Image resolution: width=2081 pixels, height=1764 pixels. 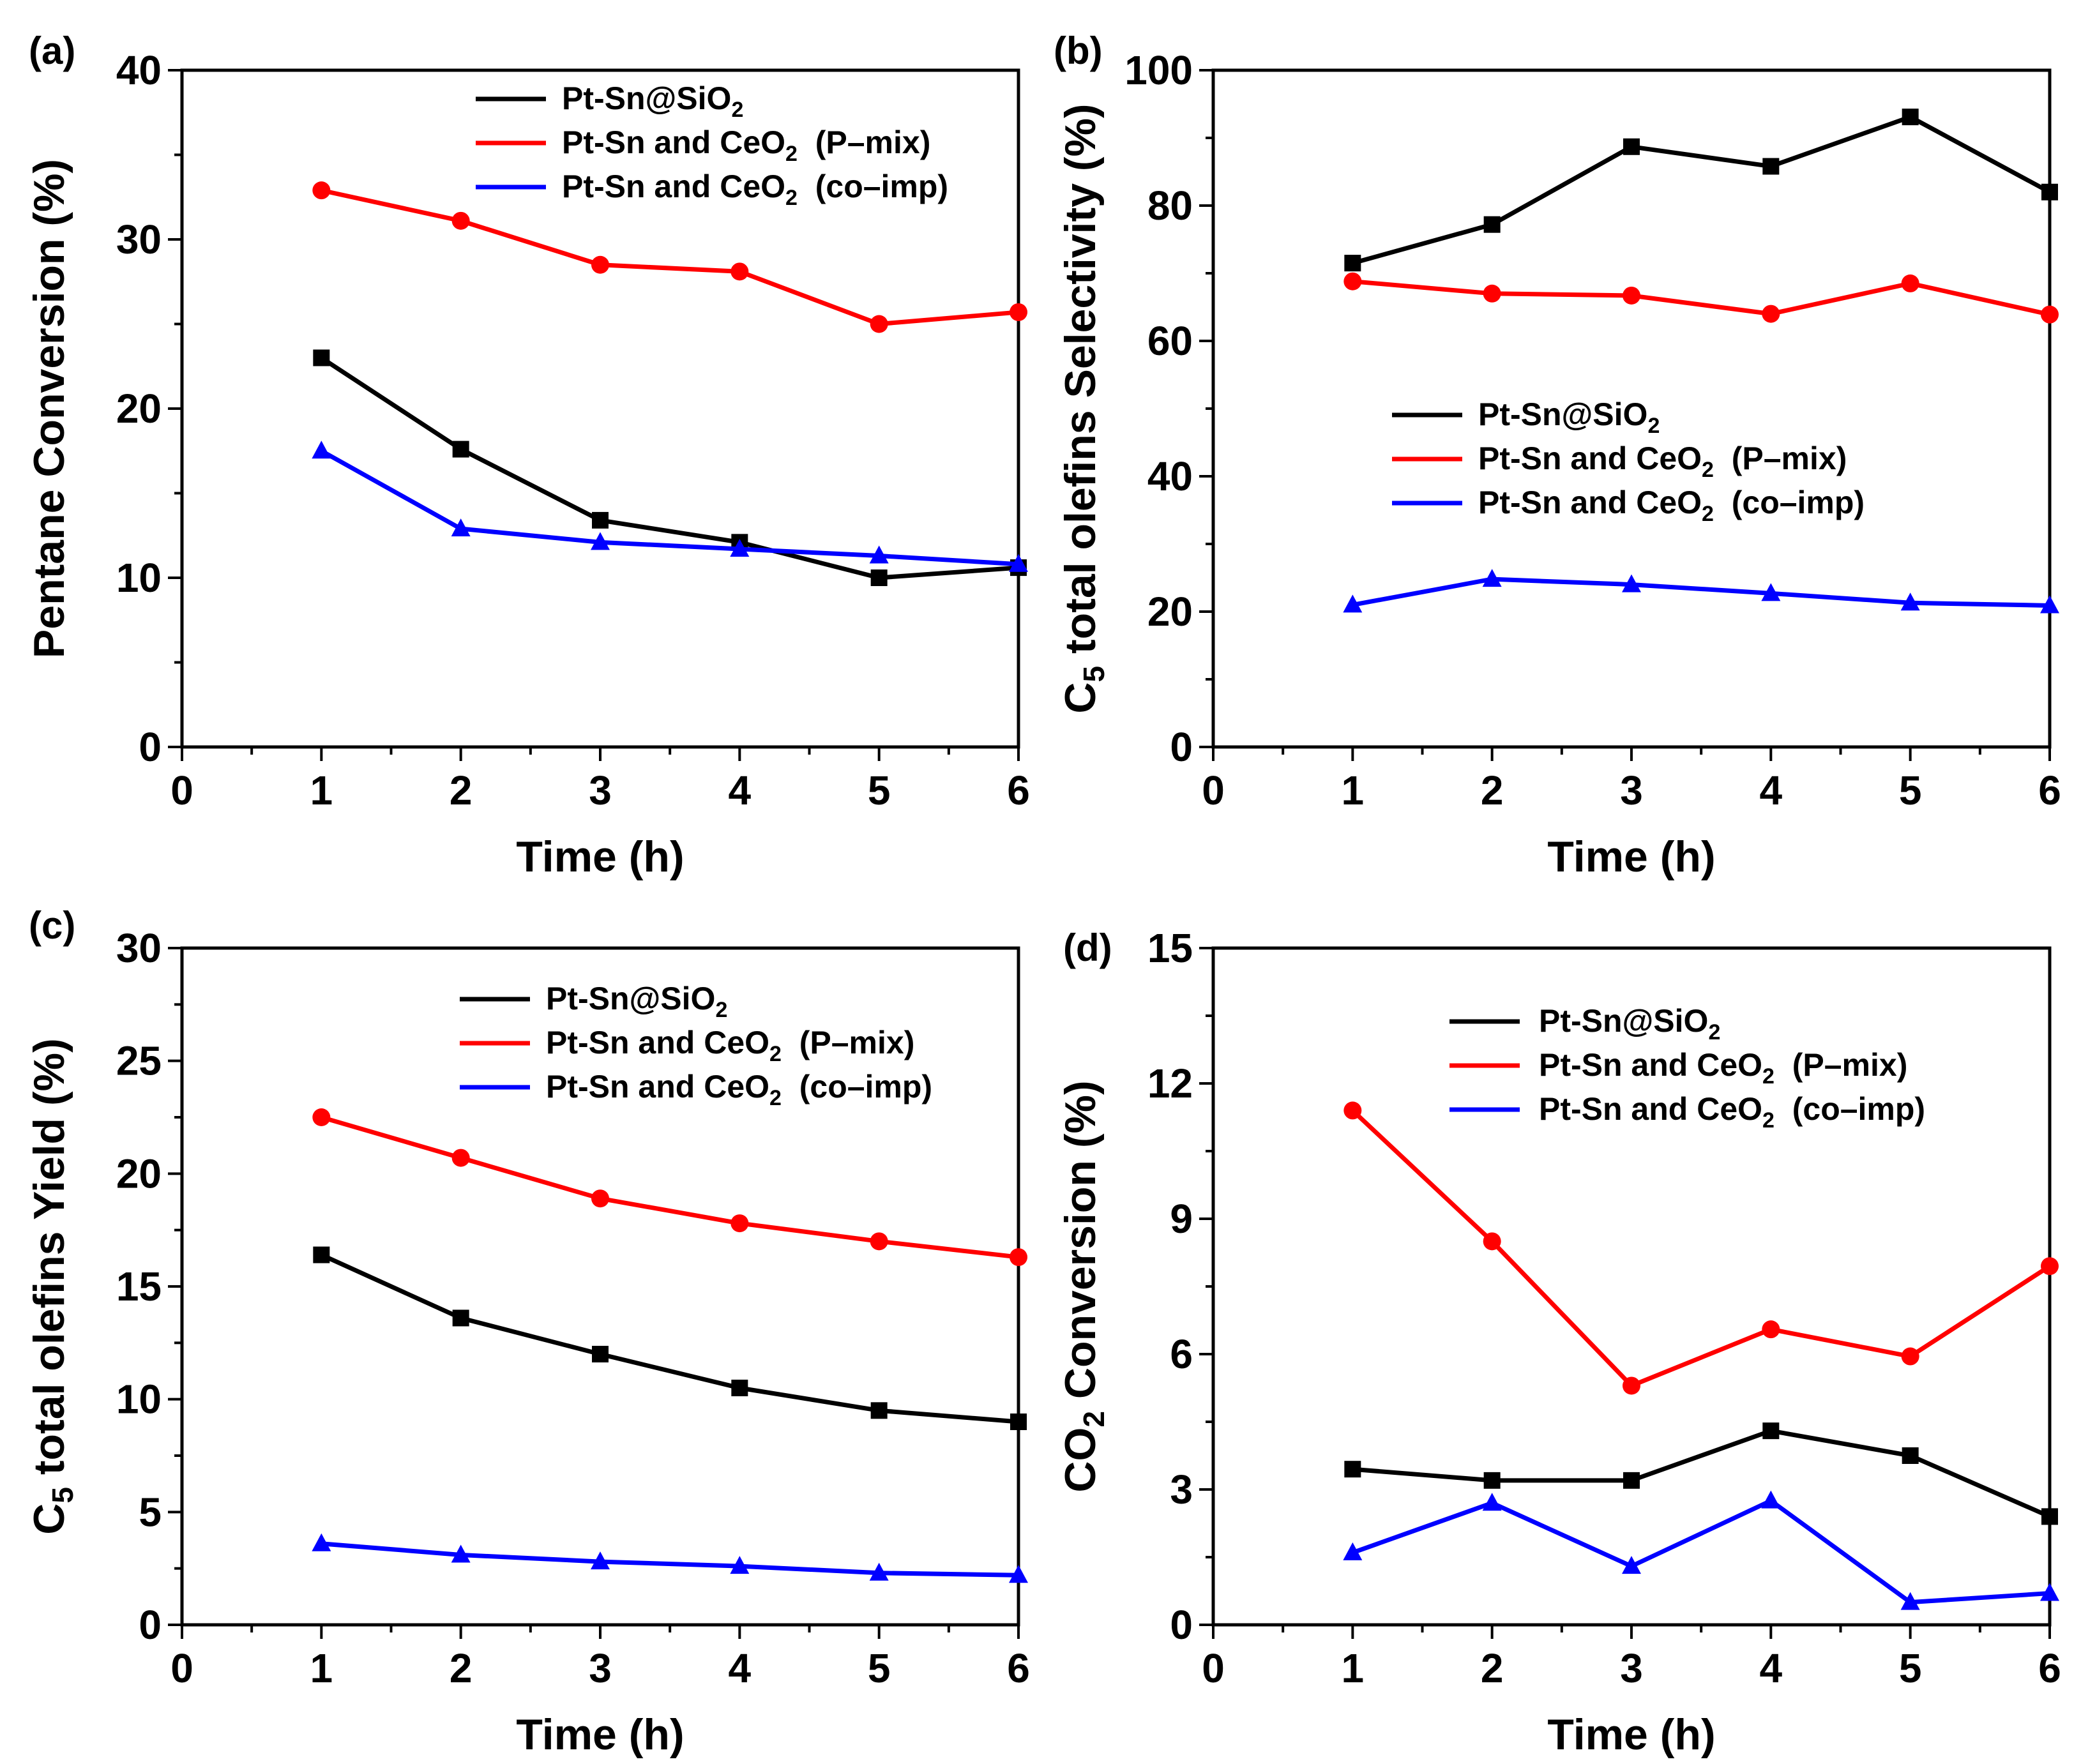 What do you see at coordinates (1087, 947) in the screenshot?
I see `panel-label: (d)` at bounding box center [1087, 947].